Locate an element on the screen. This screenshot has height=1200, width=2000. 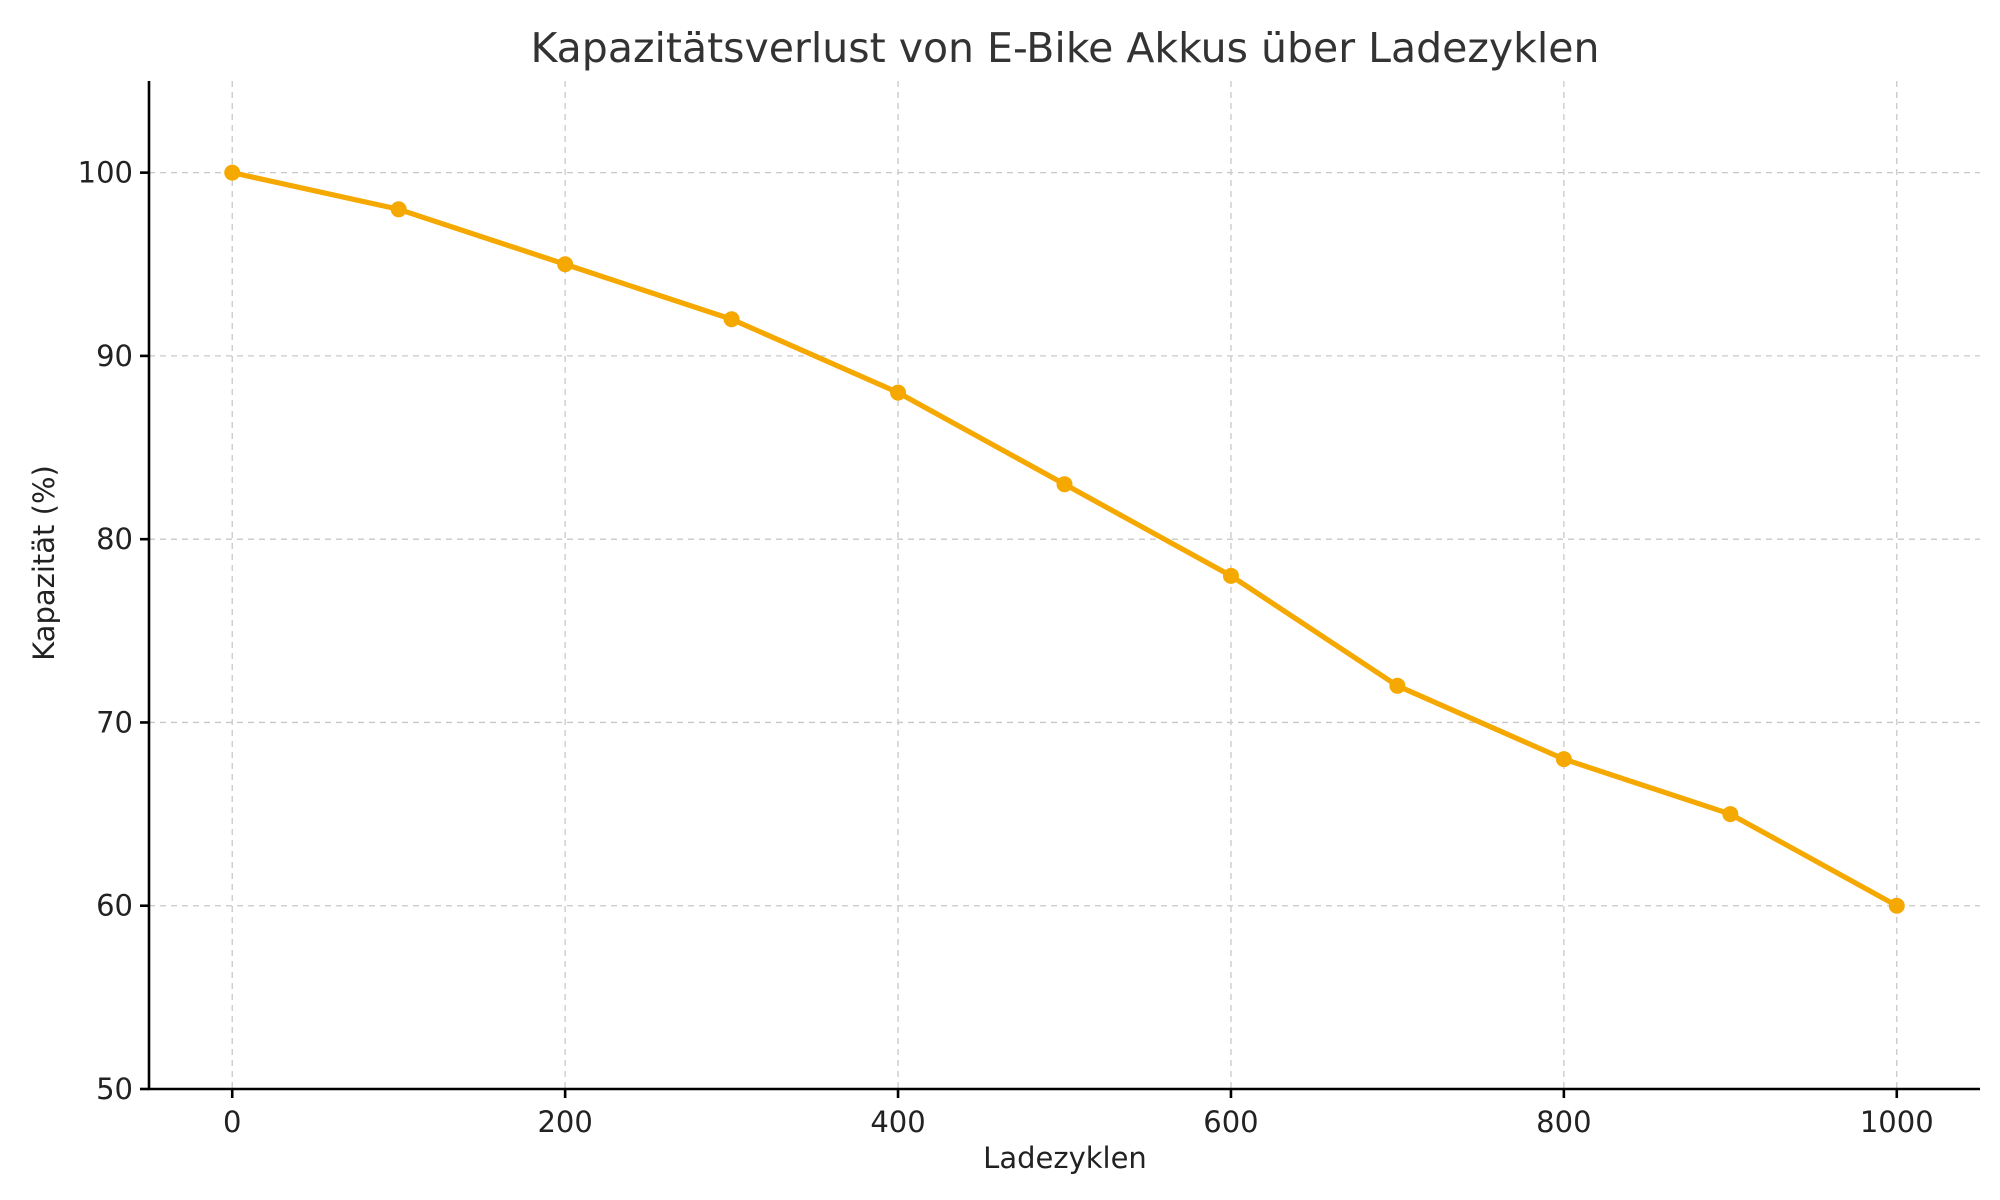
x-axis-ticks: 0 200 400 600 800 1000 is located at coordinates (1078, 1114).